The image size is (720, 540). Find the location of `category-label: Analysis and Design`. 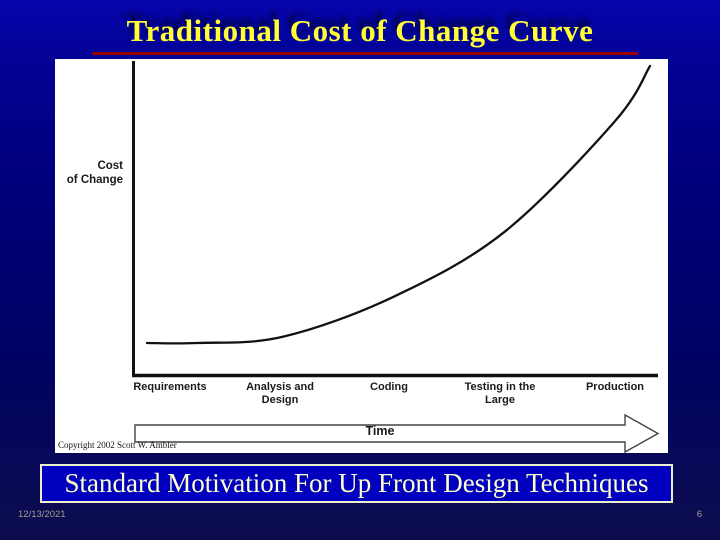

category-label: Analysis and Design is located at coordinates (280, 393).